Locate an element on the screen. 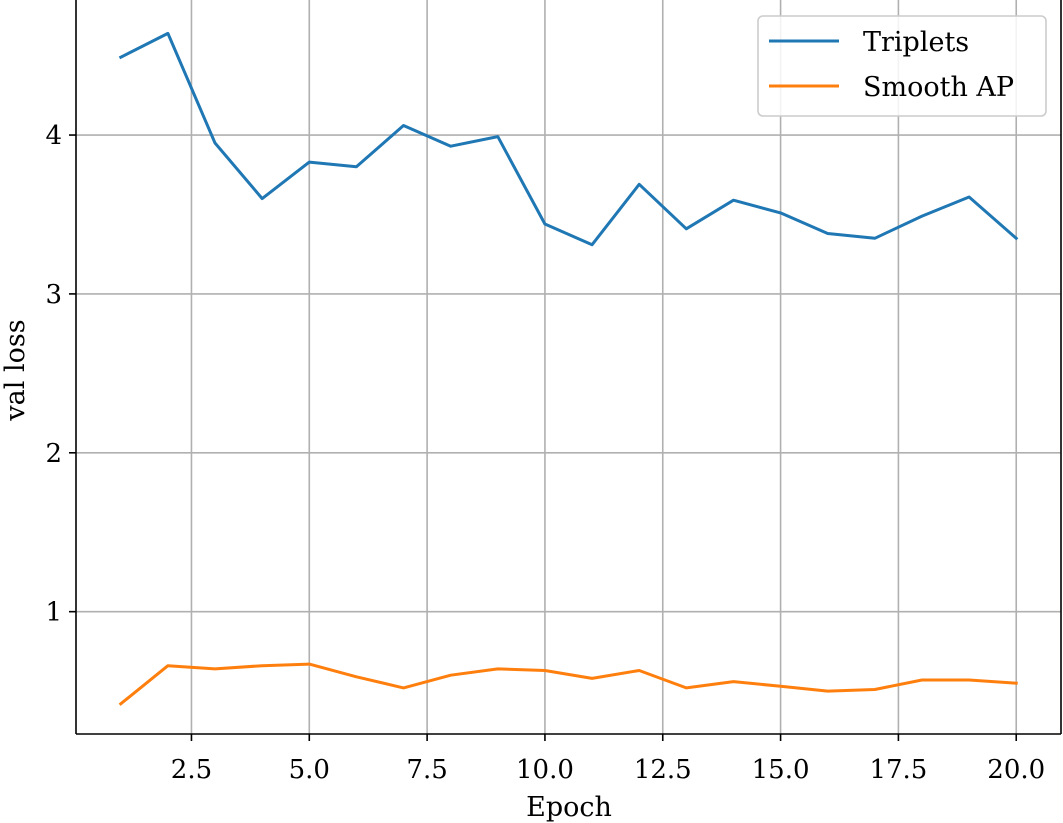  x-tick-label: 17.5 is located at coordinates (898, 770).